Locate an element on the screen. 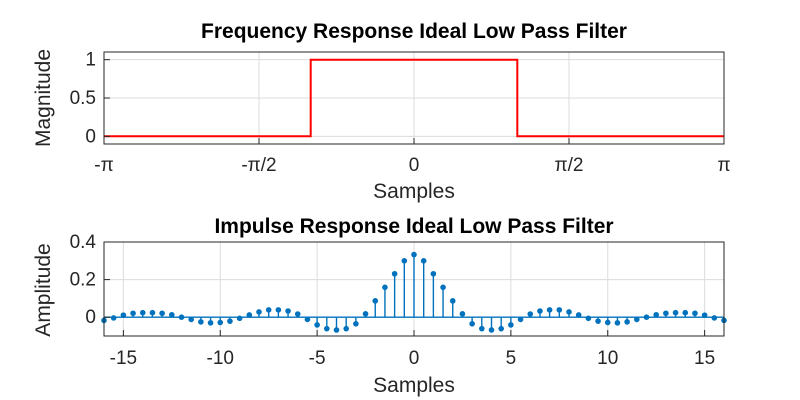 This screenshot has height=400, width=800. x-tick-label: 10 is located at coordinates (607, 358).